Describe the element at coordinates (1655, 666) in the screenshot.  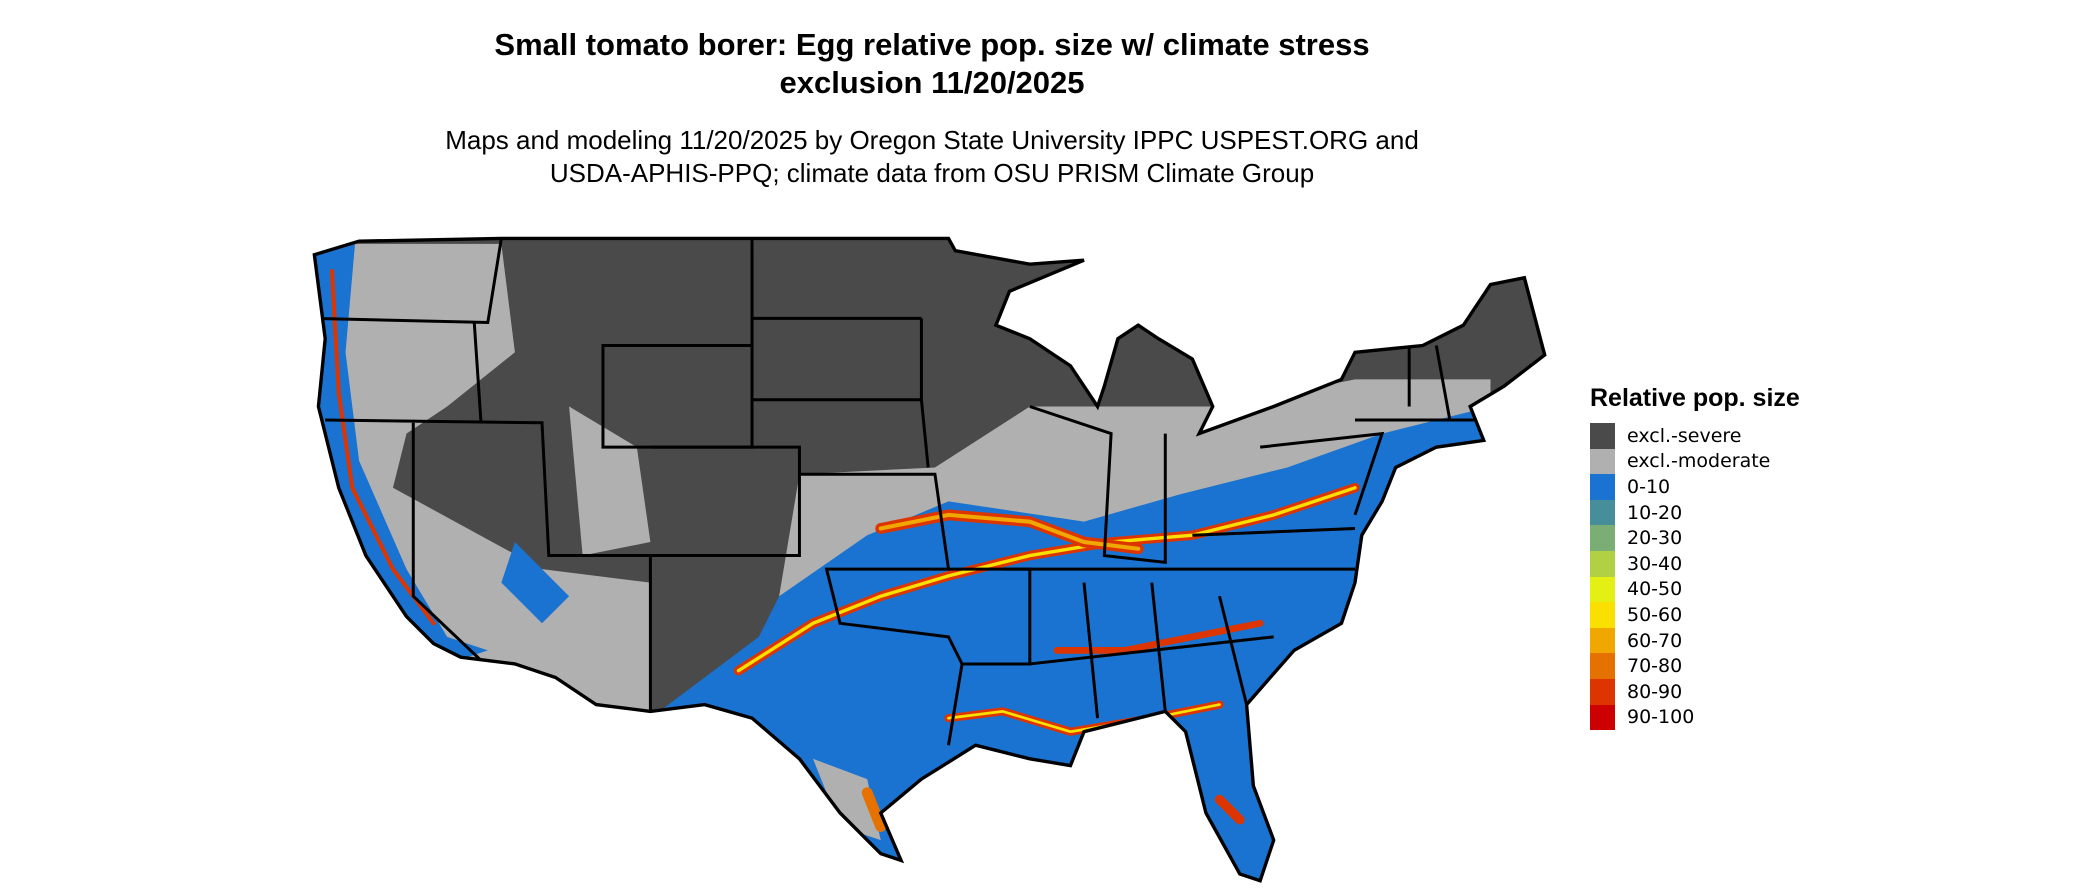
I see `legend-label: 70-80` at that location.